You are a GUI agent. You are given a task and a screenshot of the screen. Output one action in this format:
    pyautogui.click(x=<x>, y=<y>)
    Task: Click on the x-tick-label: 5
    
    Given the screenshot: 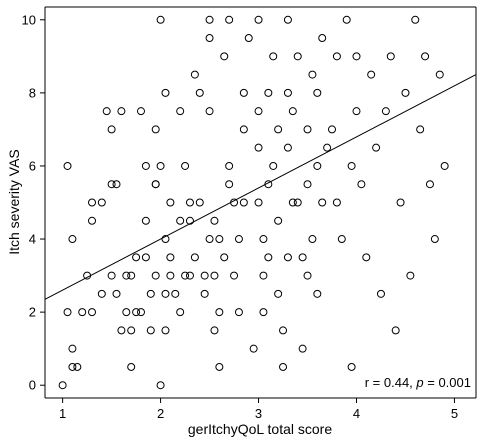 What is the action you would take?
    pyautogui.click(x=454, y=413)
    